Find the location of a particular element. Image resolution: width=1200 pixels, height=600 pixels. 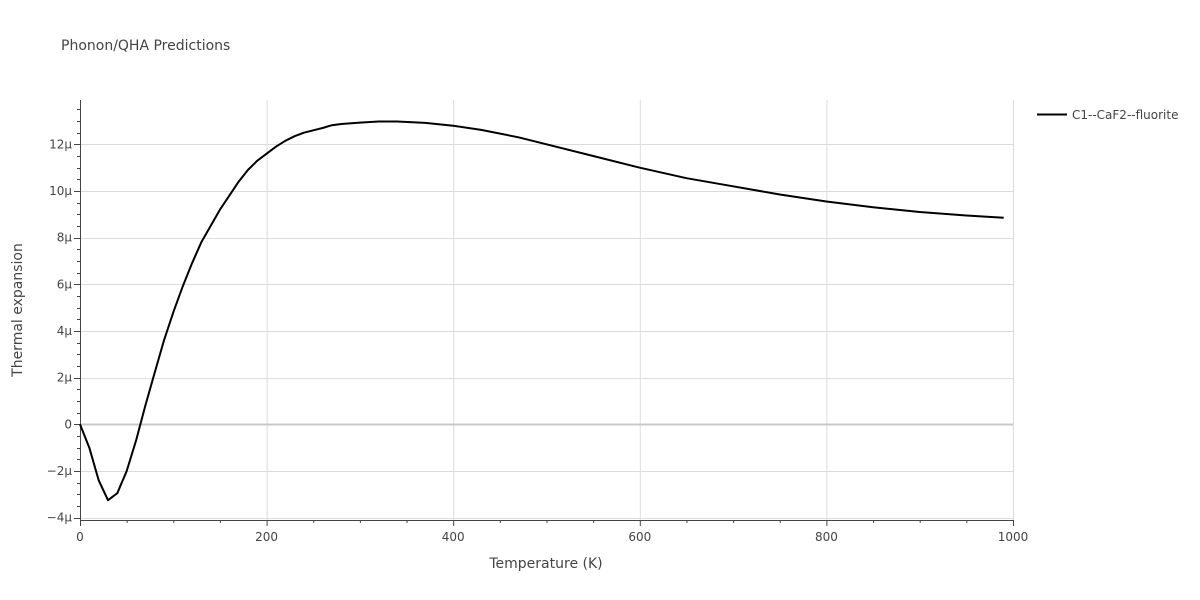

chart-title: Phonon/QHA Predictions is located at coordinates (145, 46).